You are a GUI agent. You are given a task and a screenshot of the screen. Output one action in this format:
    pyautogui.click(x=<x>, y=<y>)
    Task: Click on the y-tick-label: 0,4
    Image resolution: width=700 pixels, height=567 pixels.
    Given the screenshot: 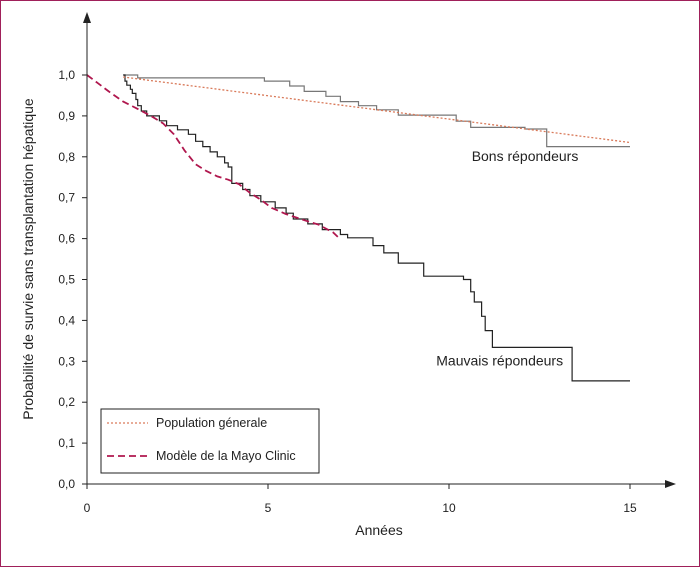 What is the action you would take?
    pyautogui.click(x=66, y=320)
    